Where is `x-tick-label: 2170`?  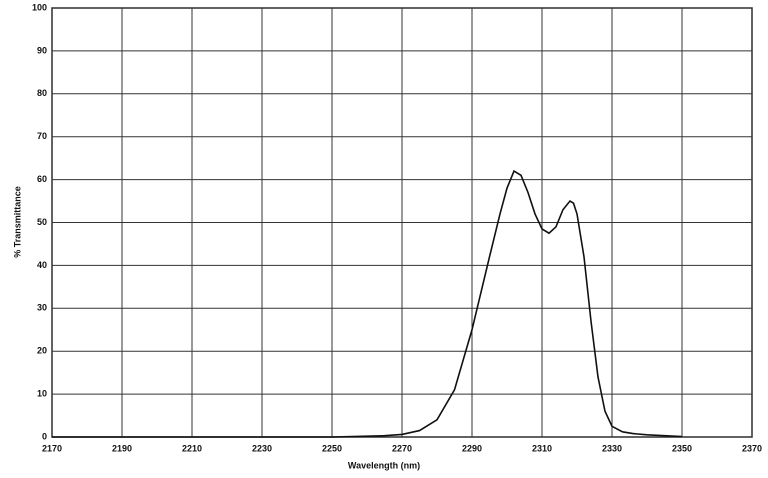 x-tick-label: 2170 is located at coordinates (52, 448).